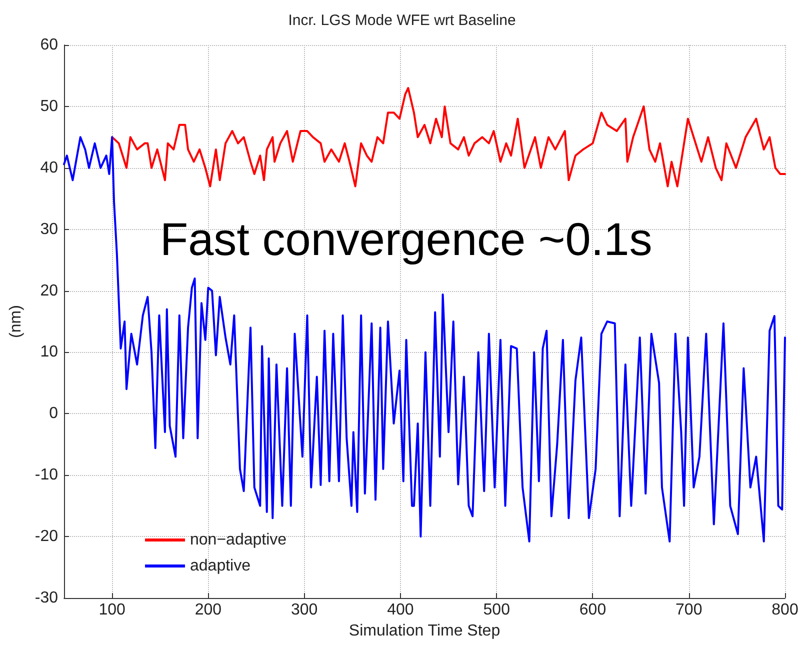  Describe the element at coordinates (49, 106) in the screenshot. I see `y-tick-label: 50` at that location.